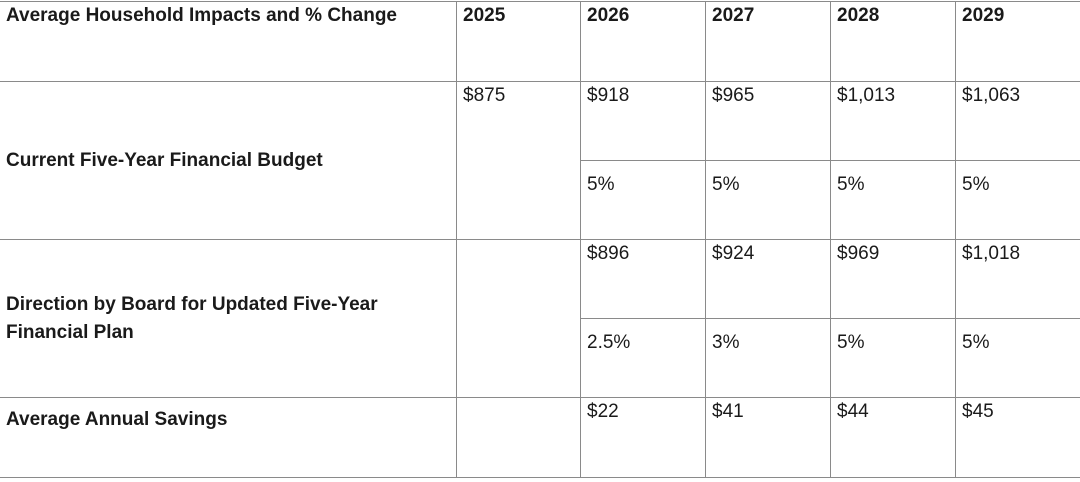  What do you see at coordinates (1017, 437) in the screenshot?
I see `annual-savings-2029: $45` at bounding box center [1017, 437].